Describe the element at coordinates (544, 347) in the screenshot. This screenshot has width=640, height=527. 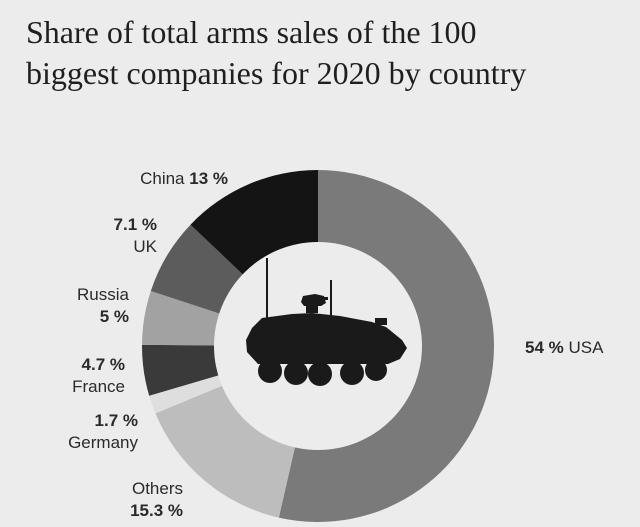
I see `label-usa-value: 54 %` at that location.